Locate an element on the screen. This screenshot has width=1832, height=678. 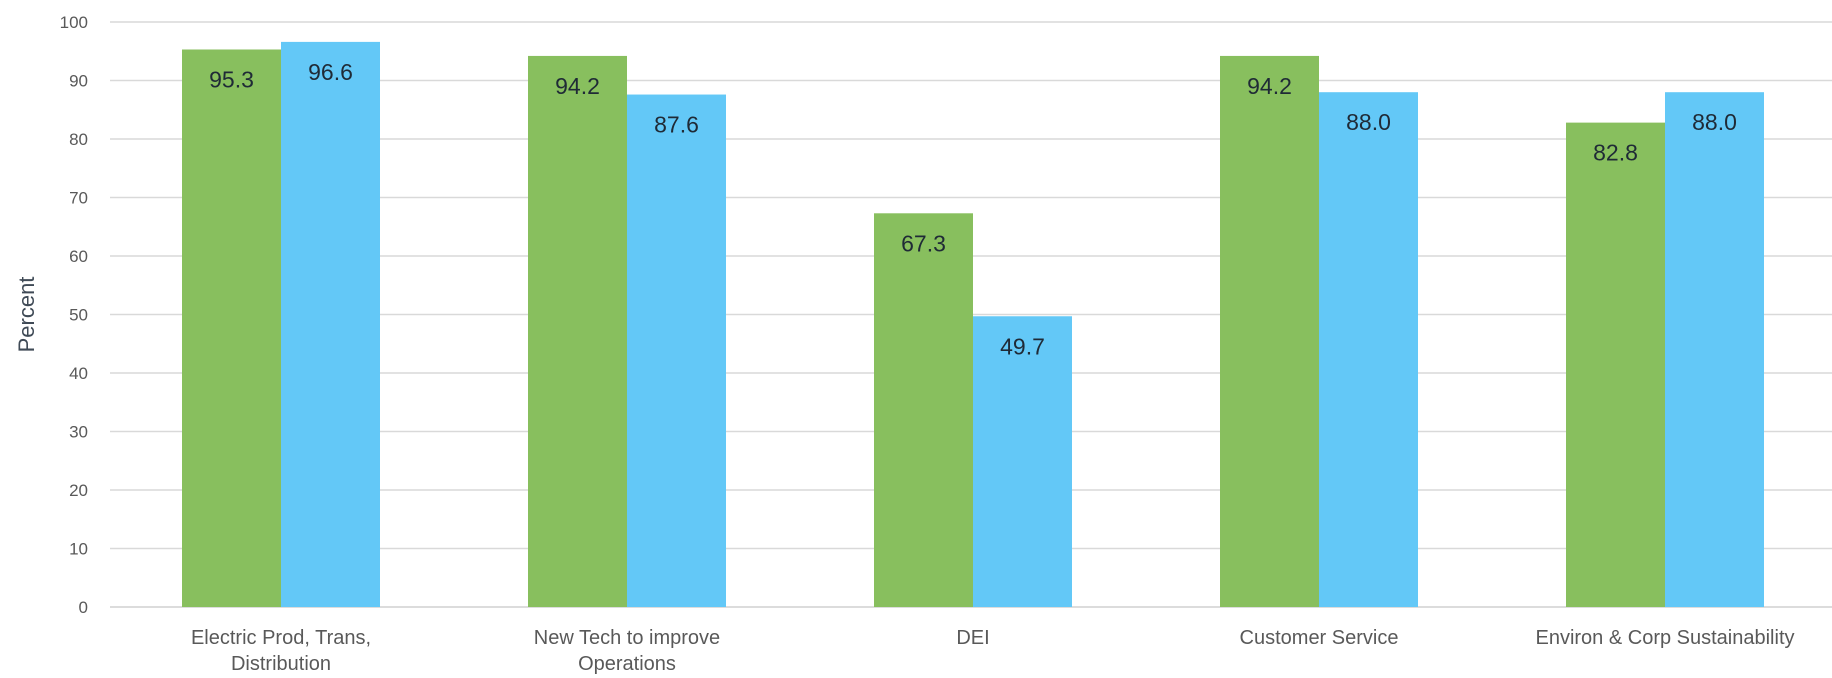
x-category-label: DEI is located at coordinates (972, 638).